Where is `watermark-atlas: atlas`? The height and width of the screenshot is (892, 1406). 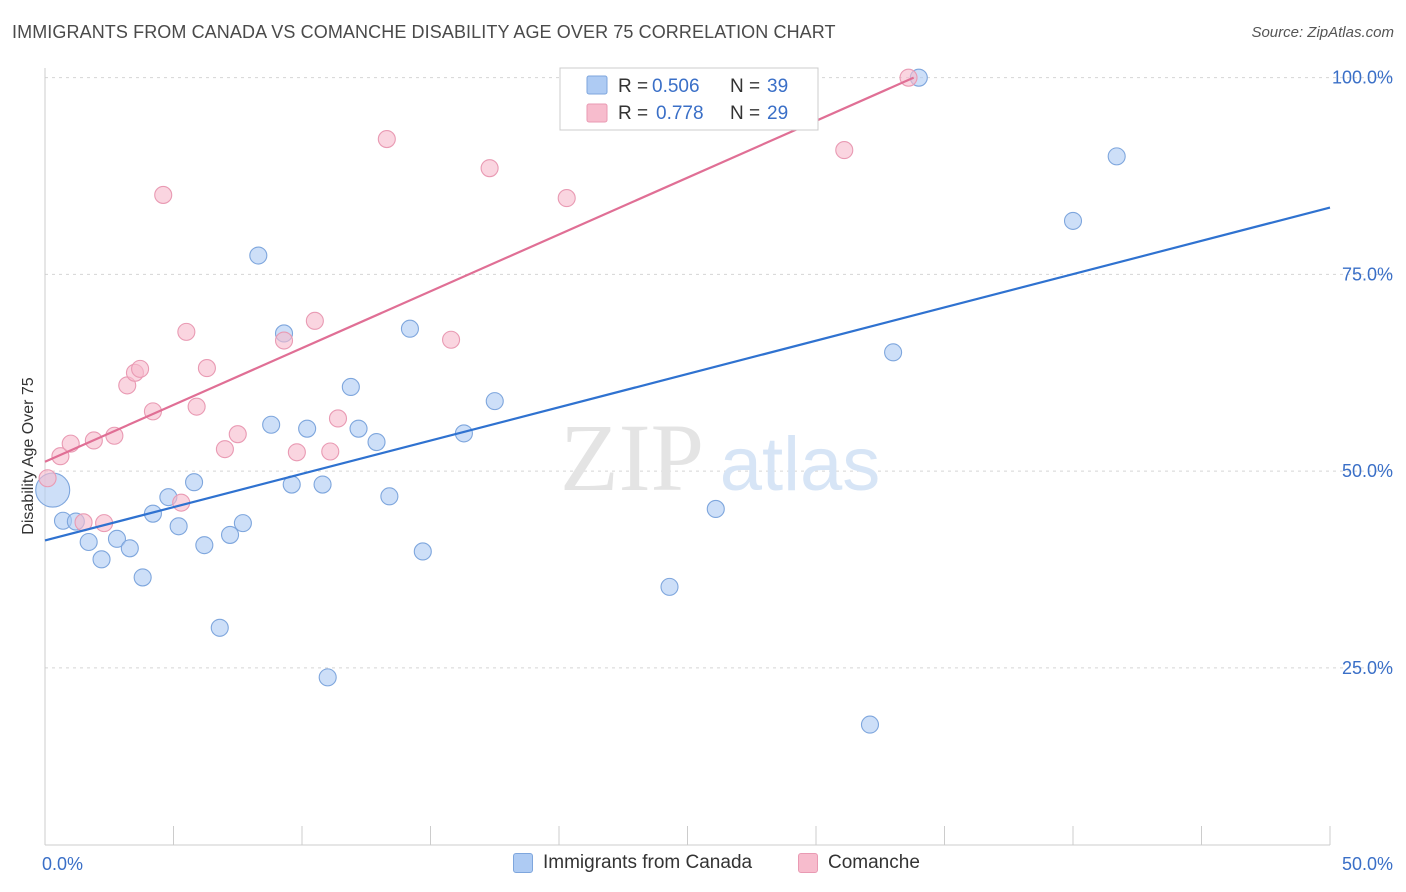 watermark-atlas: atlas is located at coordinates (800, 464).